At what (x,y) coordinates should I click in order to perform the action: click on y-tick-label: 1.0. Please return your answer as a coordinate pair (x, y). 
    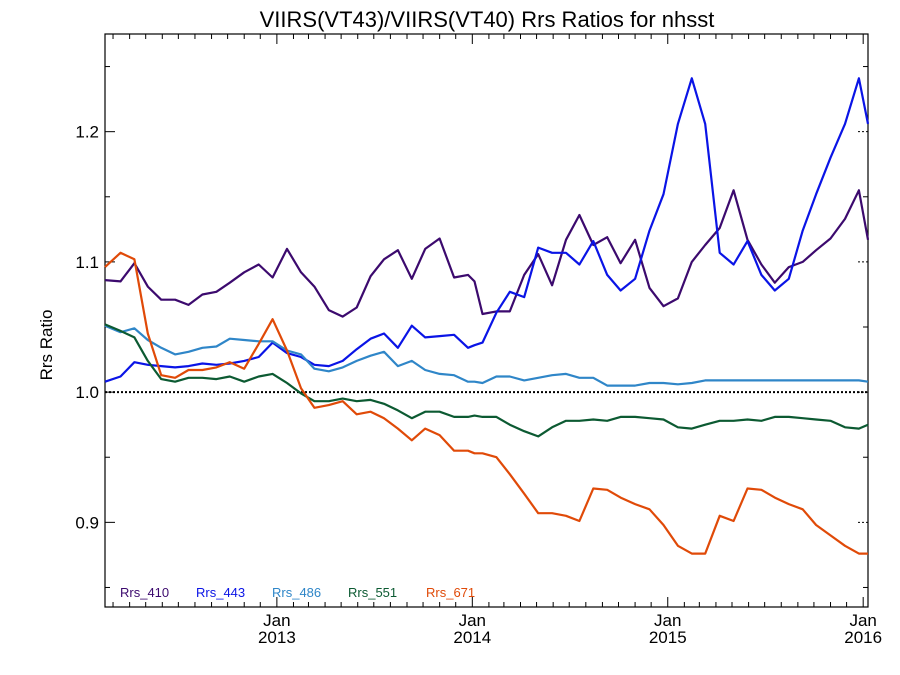
    Looking at the image, I should click on (87, 392).